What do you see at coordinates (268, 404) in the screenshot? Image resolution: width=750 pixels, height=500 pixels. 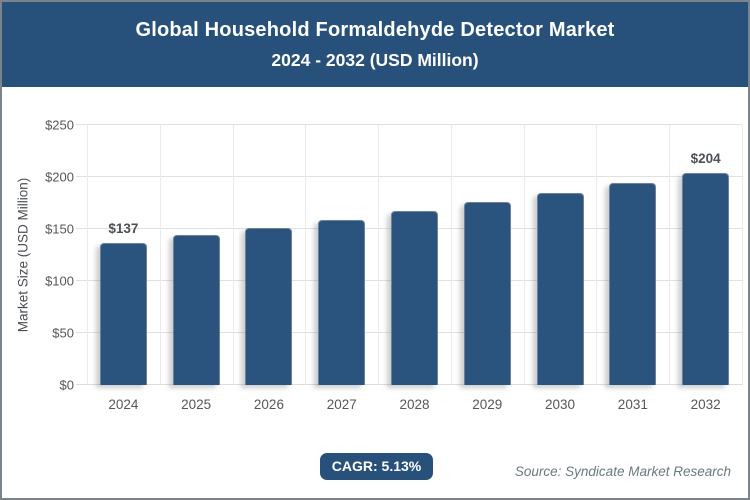 I see `x-tick-label: 2026` at bounding box center [268, 404].